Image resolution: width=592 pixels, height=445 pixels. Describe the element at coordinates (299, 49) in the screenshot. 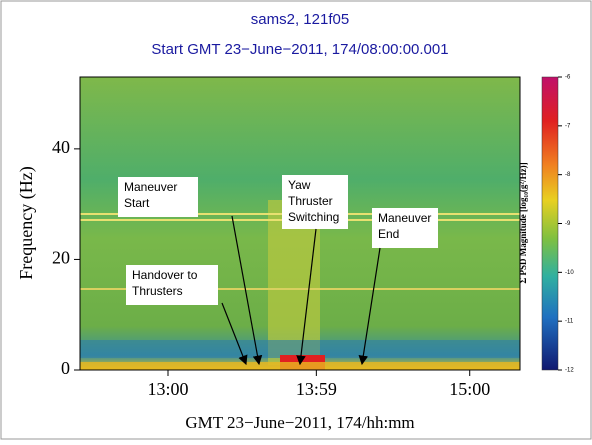

I see `chart-subtitle: Start GMT 23−June−2011, 174/08:00:00.001` at that location.